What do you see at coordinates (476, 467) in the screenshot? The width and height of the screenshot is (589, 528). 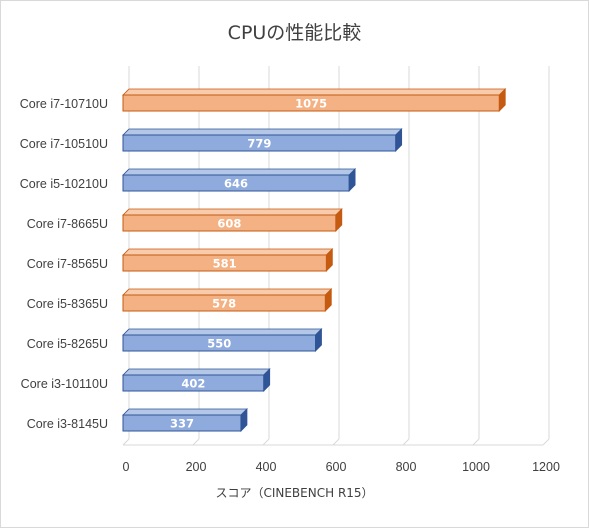 I see `x-tick-label: 1000` at bounding box center [476, 467].